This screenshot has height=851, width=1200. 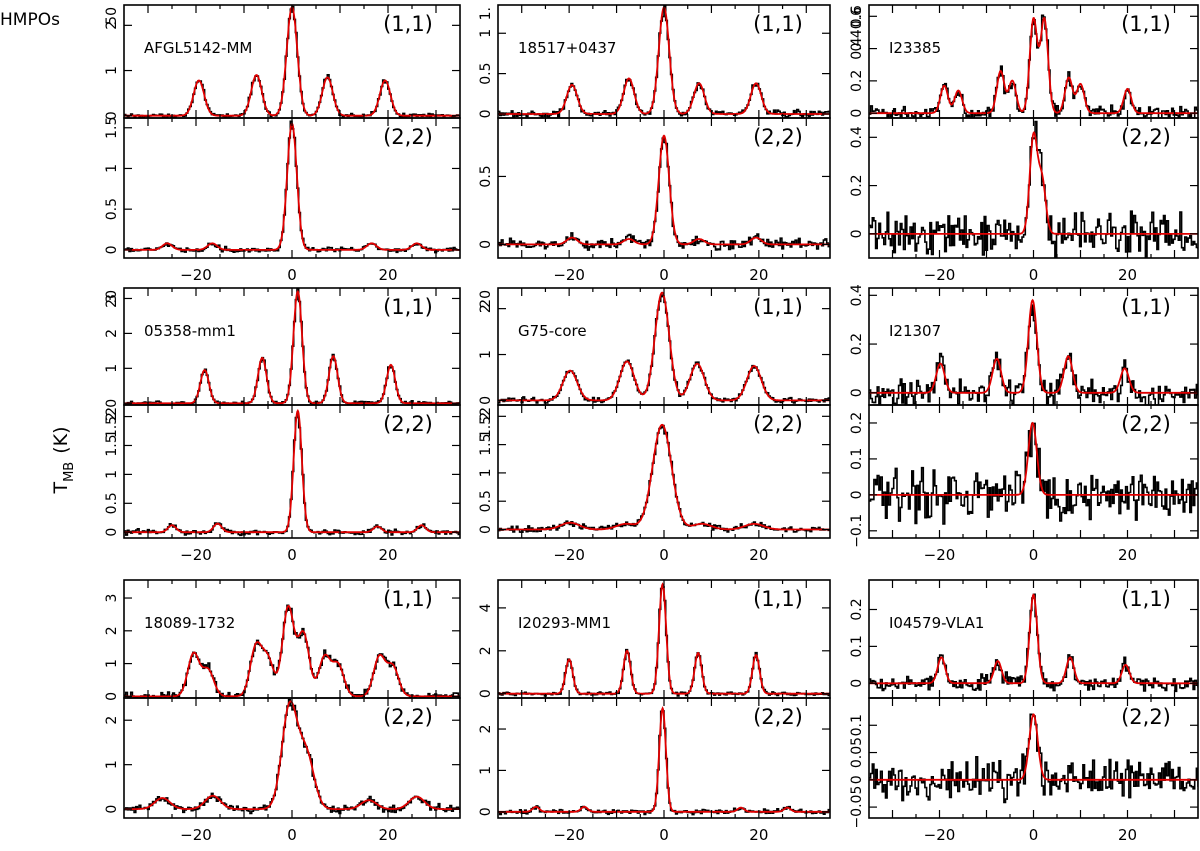 I want to click on source-name: G75-core, so click(x=552, y=331).